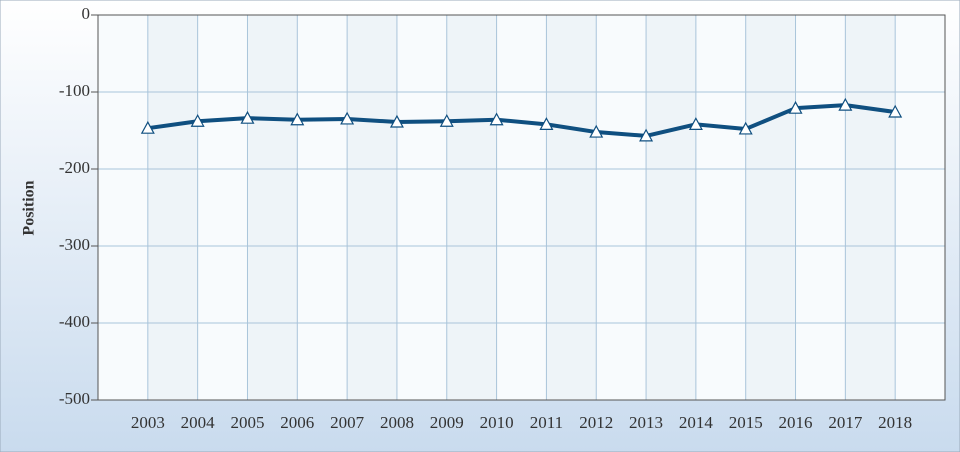  What do you see at coordinates (74, 167) in the screenshot?
I see `y-tick-label: -200` at bounding box center [74, 167].